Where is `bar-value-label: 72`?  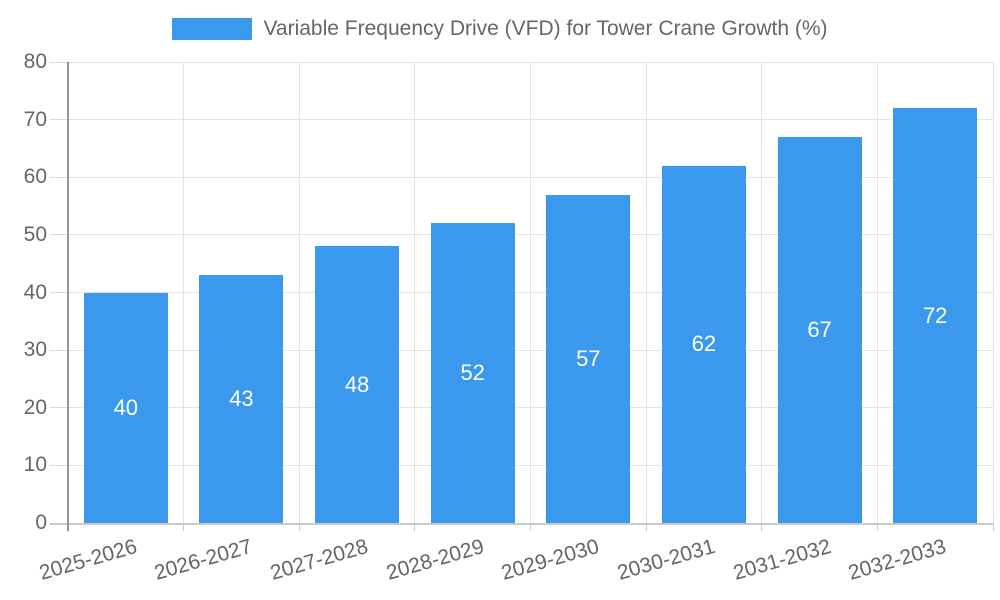
bar-value-label: 72 is located at coordinates (935, 315).